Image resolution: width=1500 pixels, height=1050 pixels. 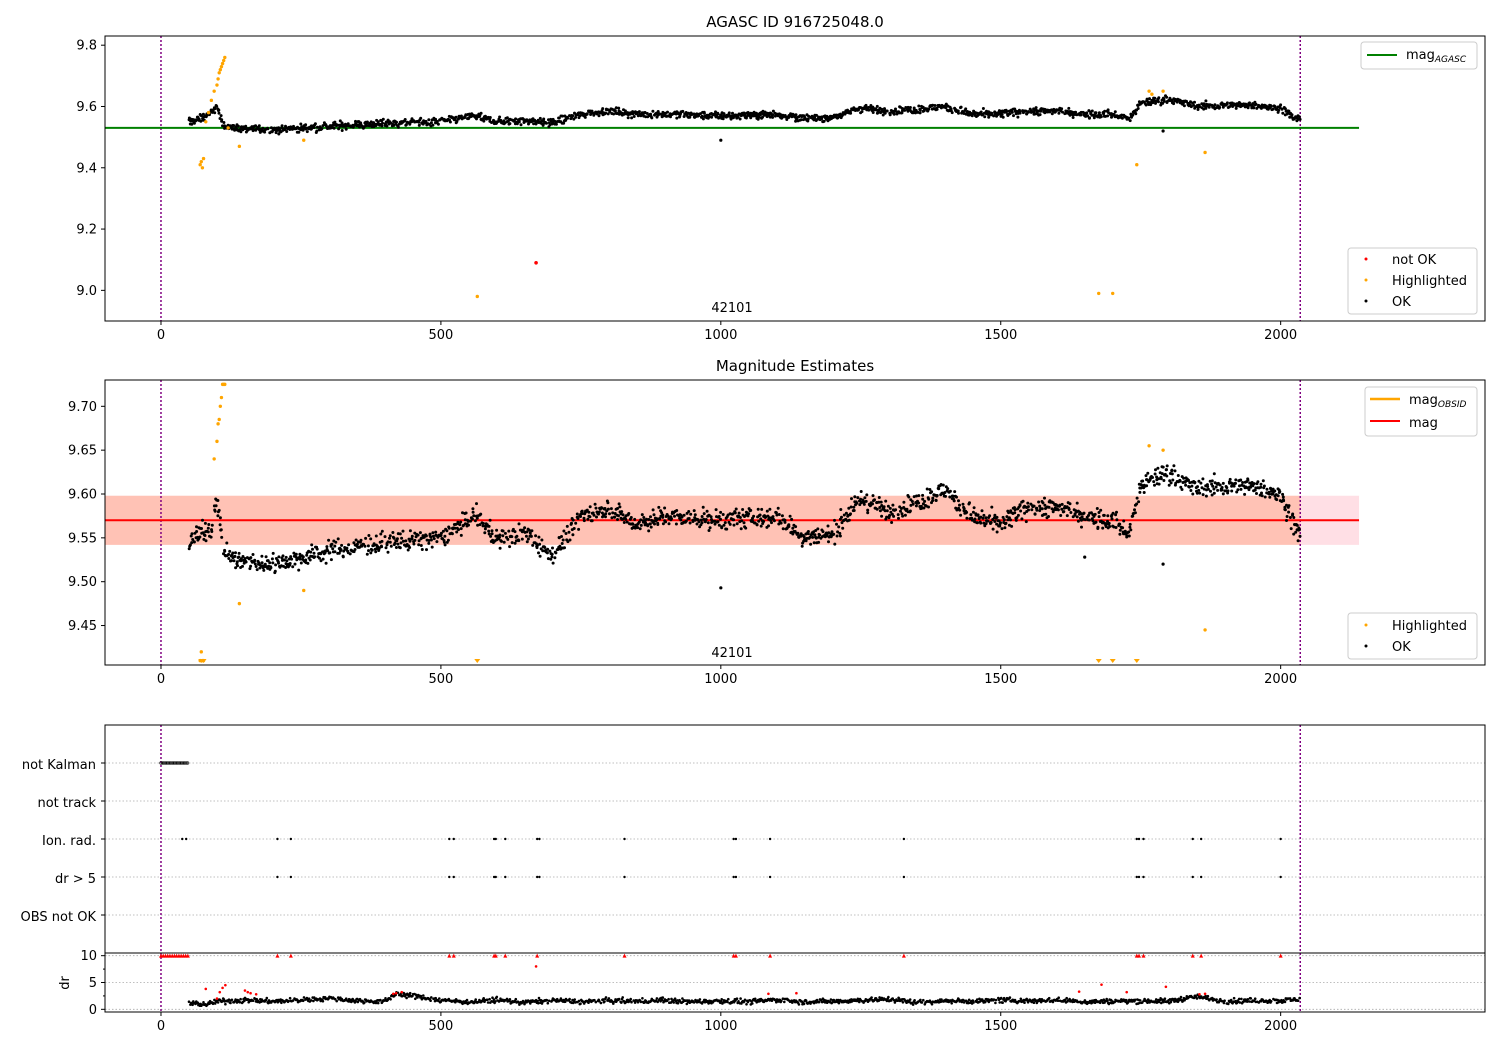 What do you see at coordinates (795, 22) in the screenshot?
I see `figure-title: AGASC ID 916725048.0` at bounding box center [795, 22].